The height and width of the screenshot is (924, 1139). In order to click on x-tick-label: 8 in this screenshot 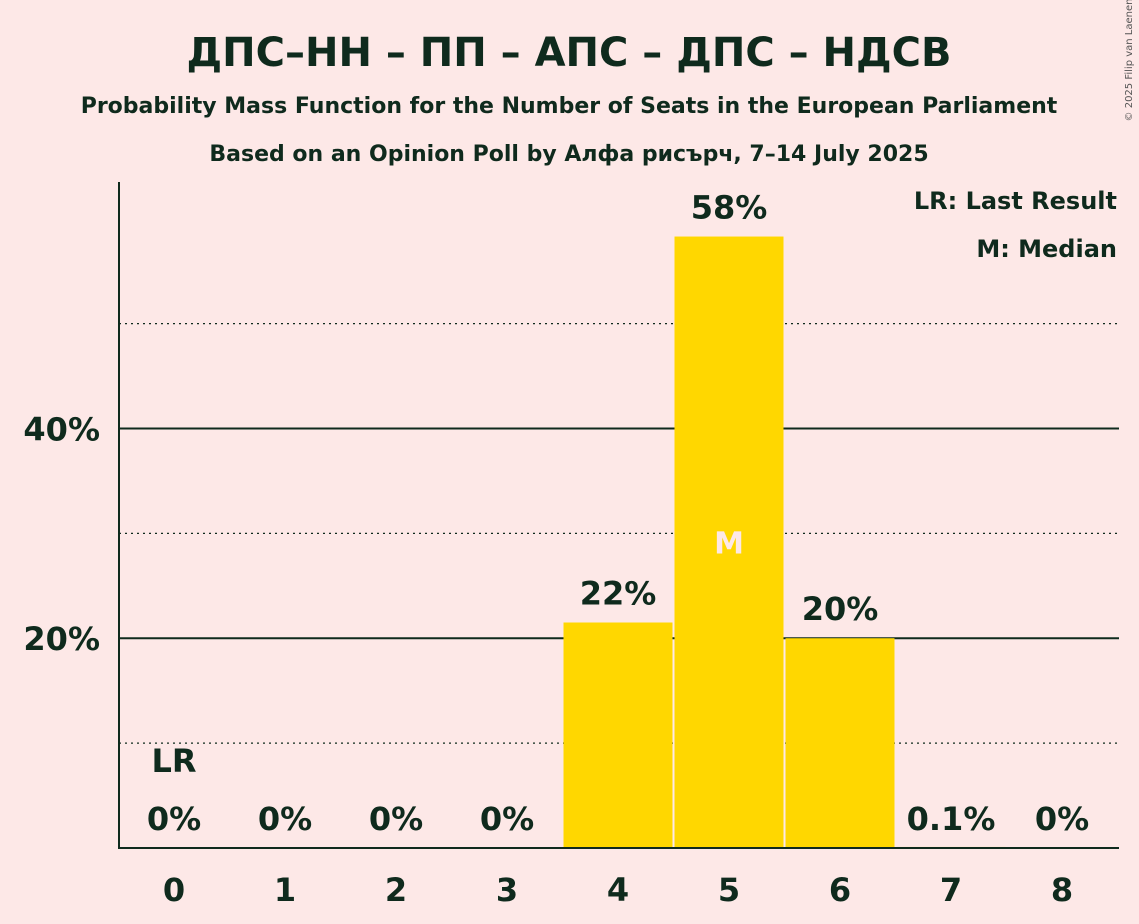, I will do `click(1062, 890)`.